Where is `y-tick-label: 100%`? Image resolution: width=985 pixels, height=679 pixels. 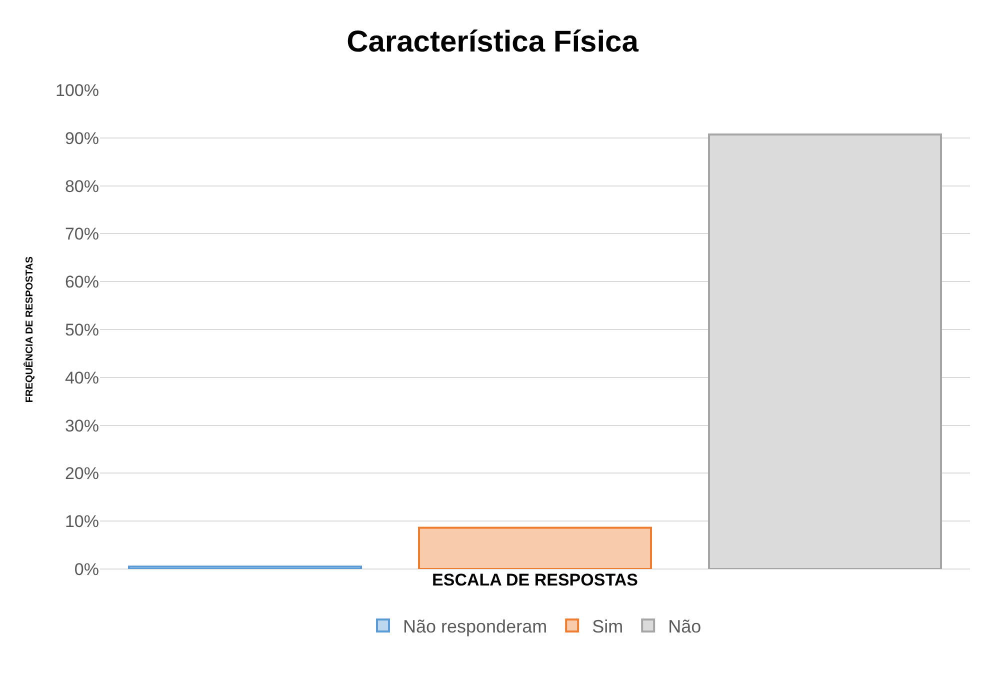
y-tick-label: 100% is located at coordinates (77, 90).